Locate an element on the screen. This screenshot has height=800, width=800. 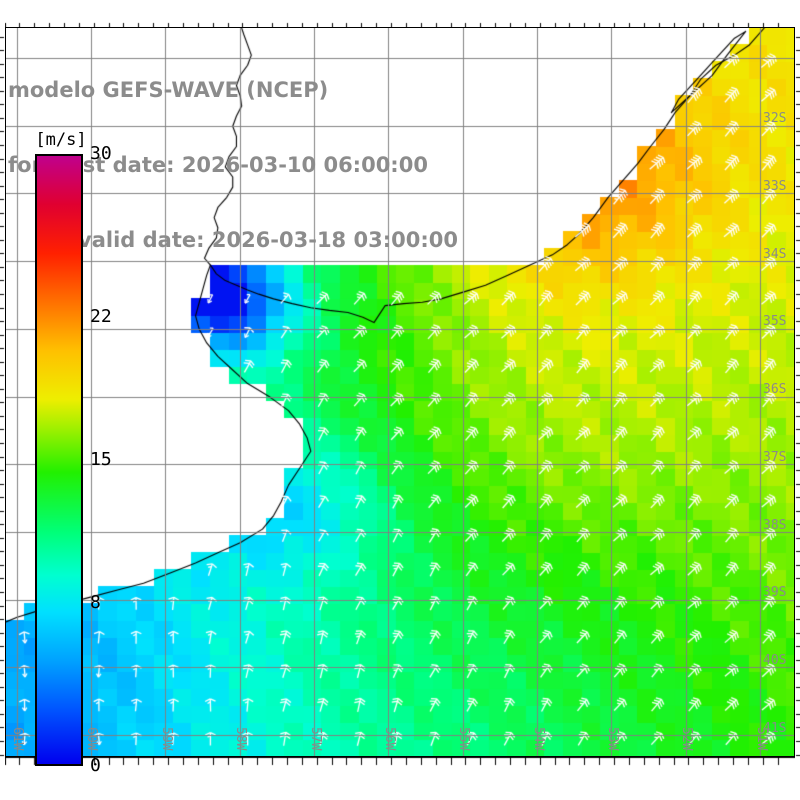
colorbar-gradient is located at coordinates (59, 460).